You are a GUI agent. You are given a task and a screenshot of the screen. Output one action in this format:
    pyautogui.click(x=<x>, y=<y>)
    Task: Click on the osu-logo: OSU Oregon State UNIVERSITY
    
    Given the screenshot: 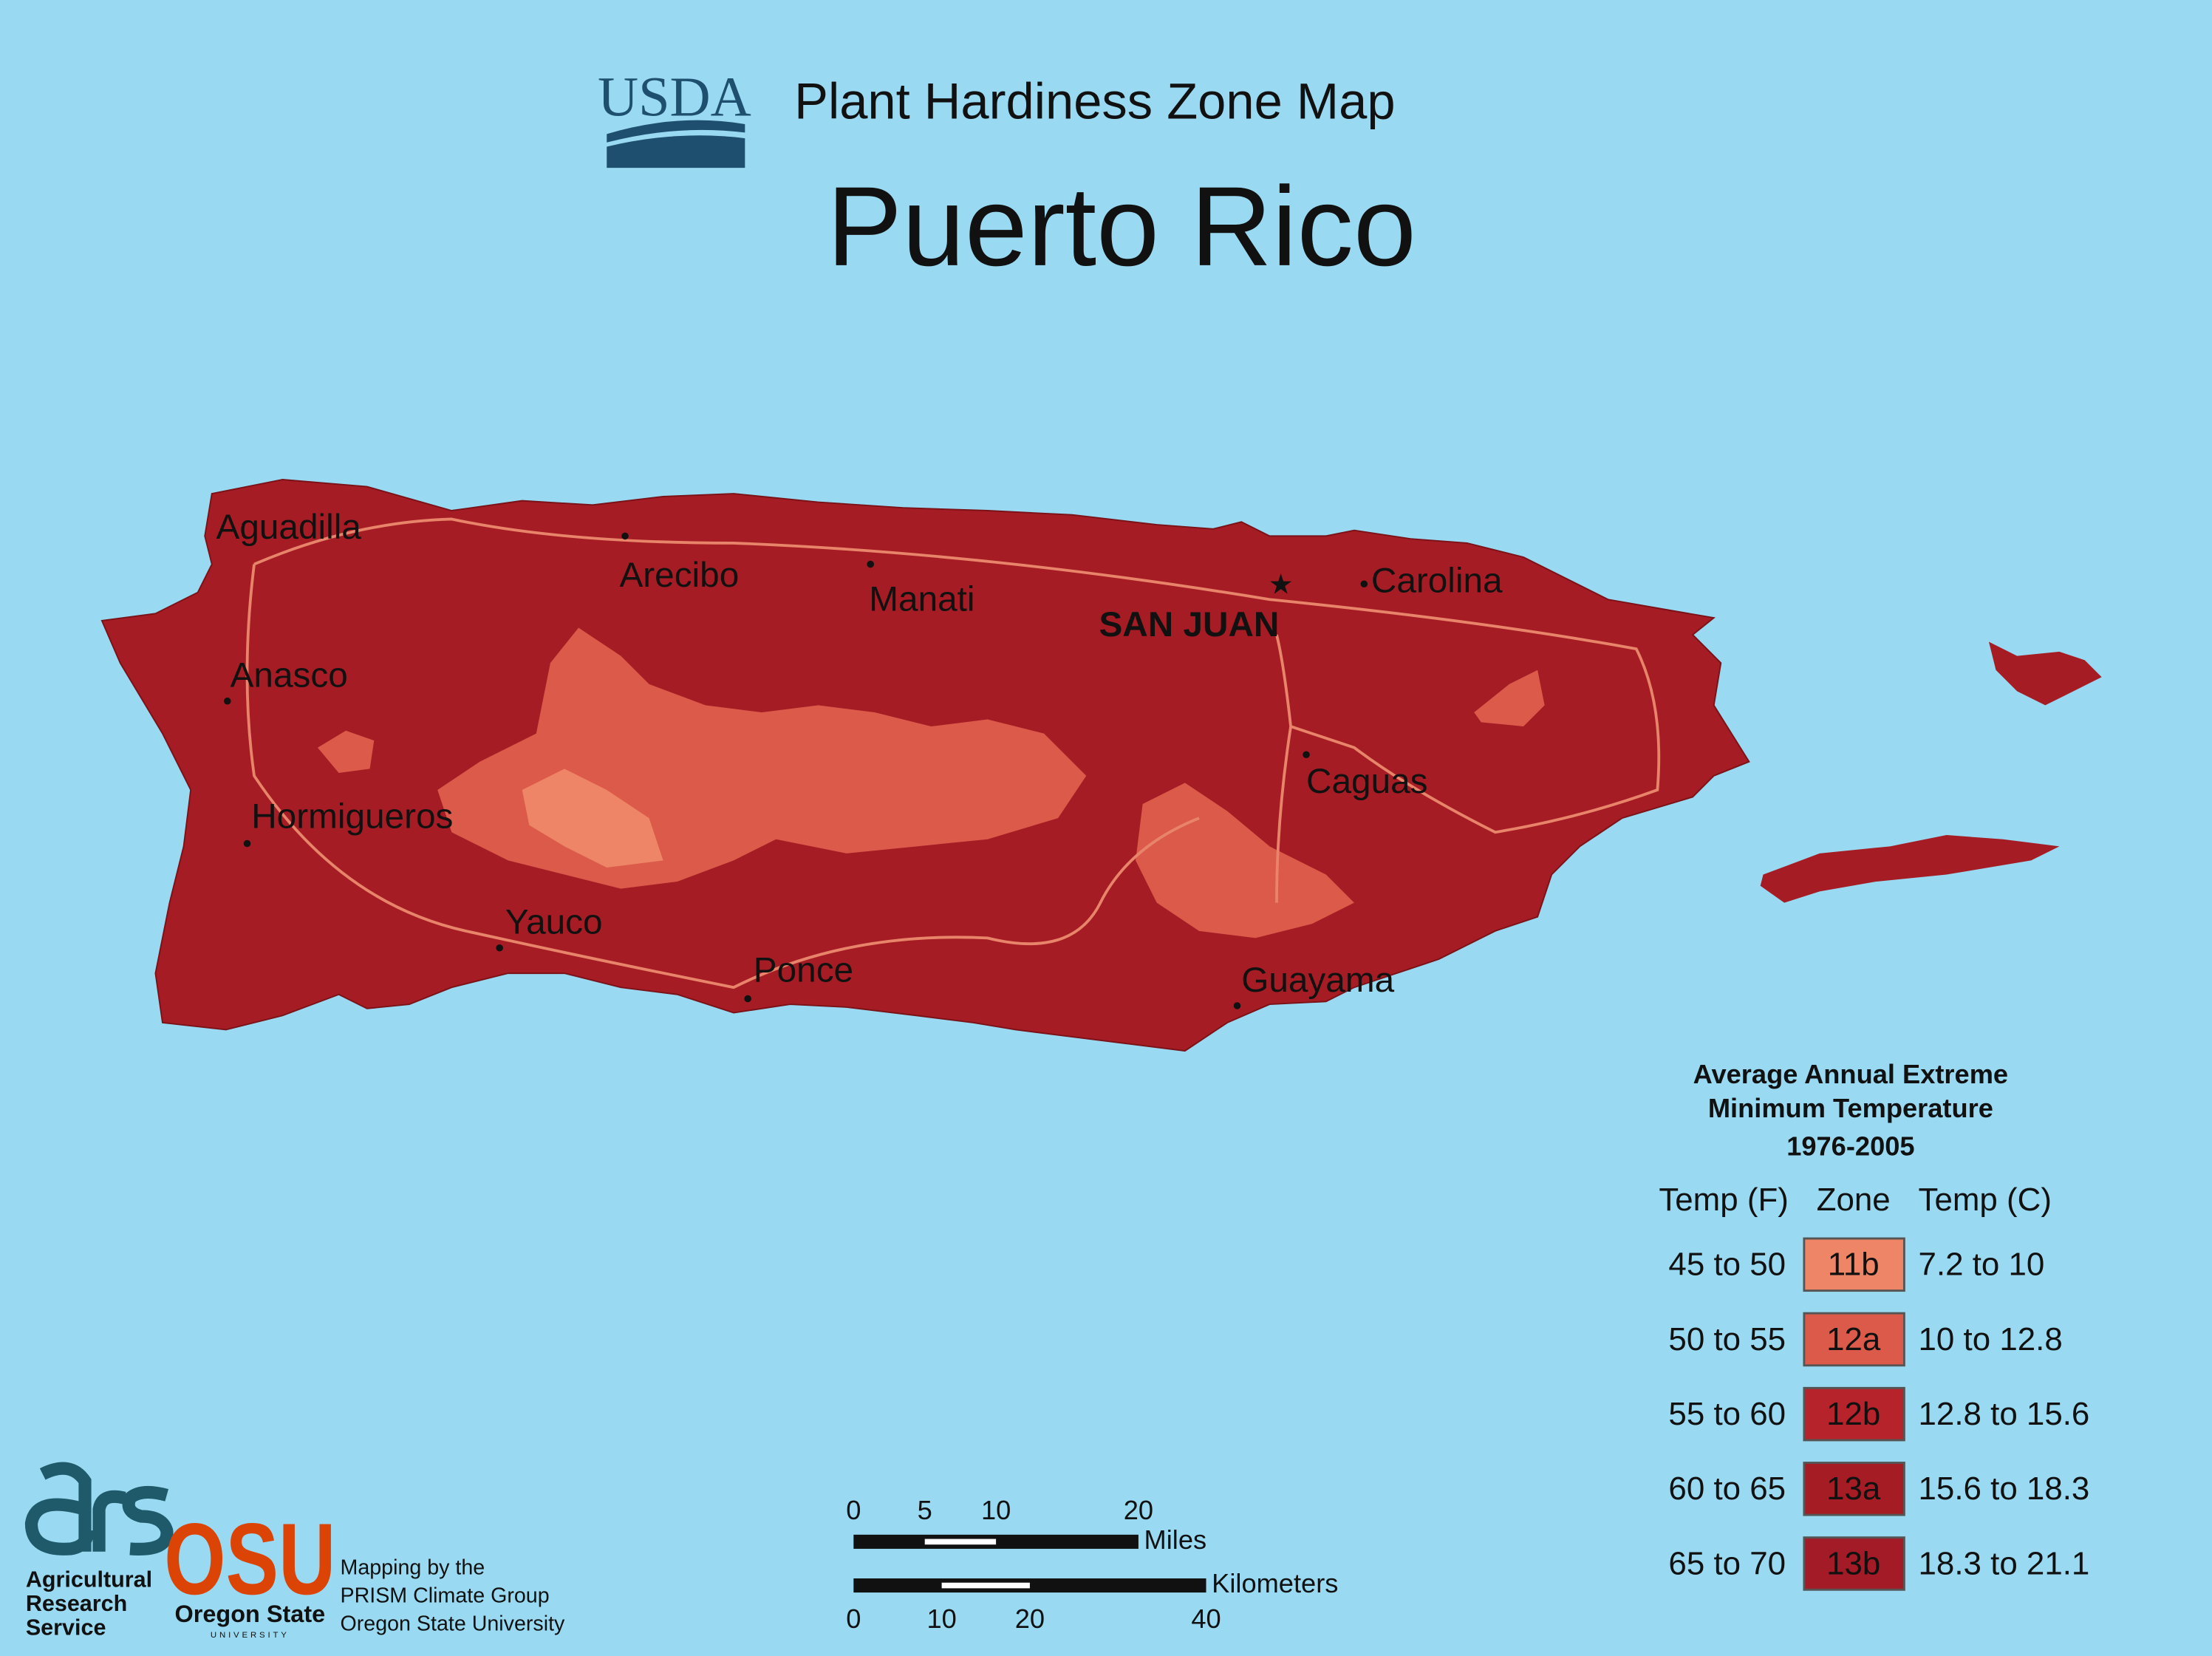 What is the action you would take?
    pyautogui.click(x=249, y=1571)
    